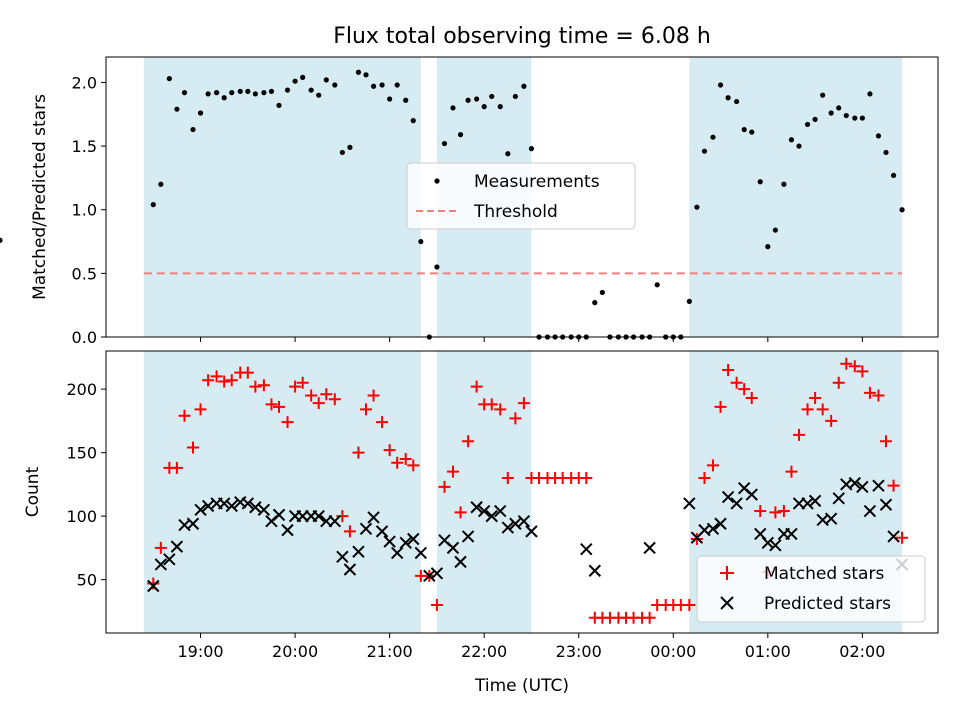  Describe the element at coordinates (200, 651) in the screenshot. I see `x-tick-label: 19:00` at that location.